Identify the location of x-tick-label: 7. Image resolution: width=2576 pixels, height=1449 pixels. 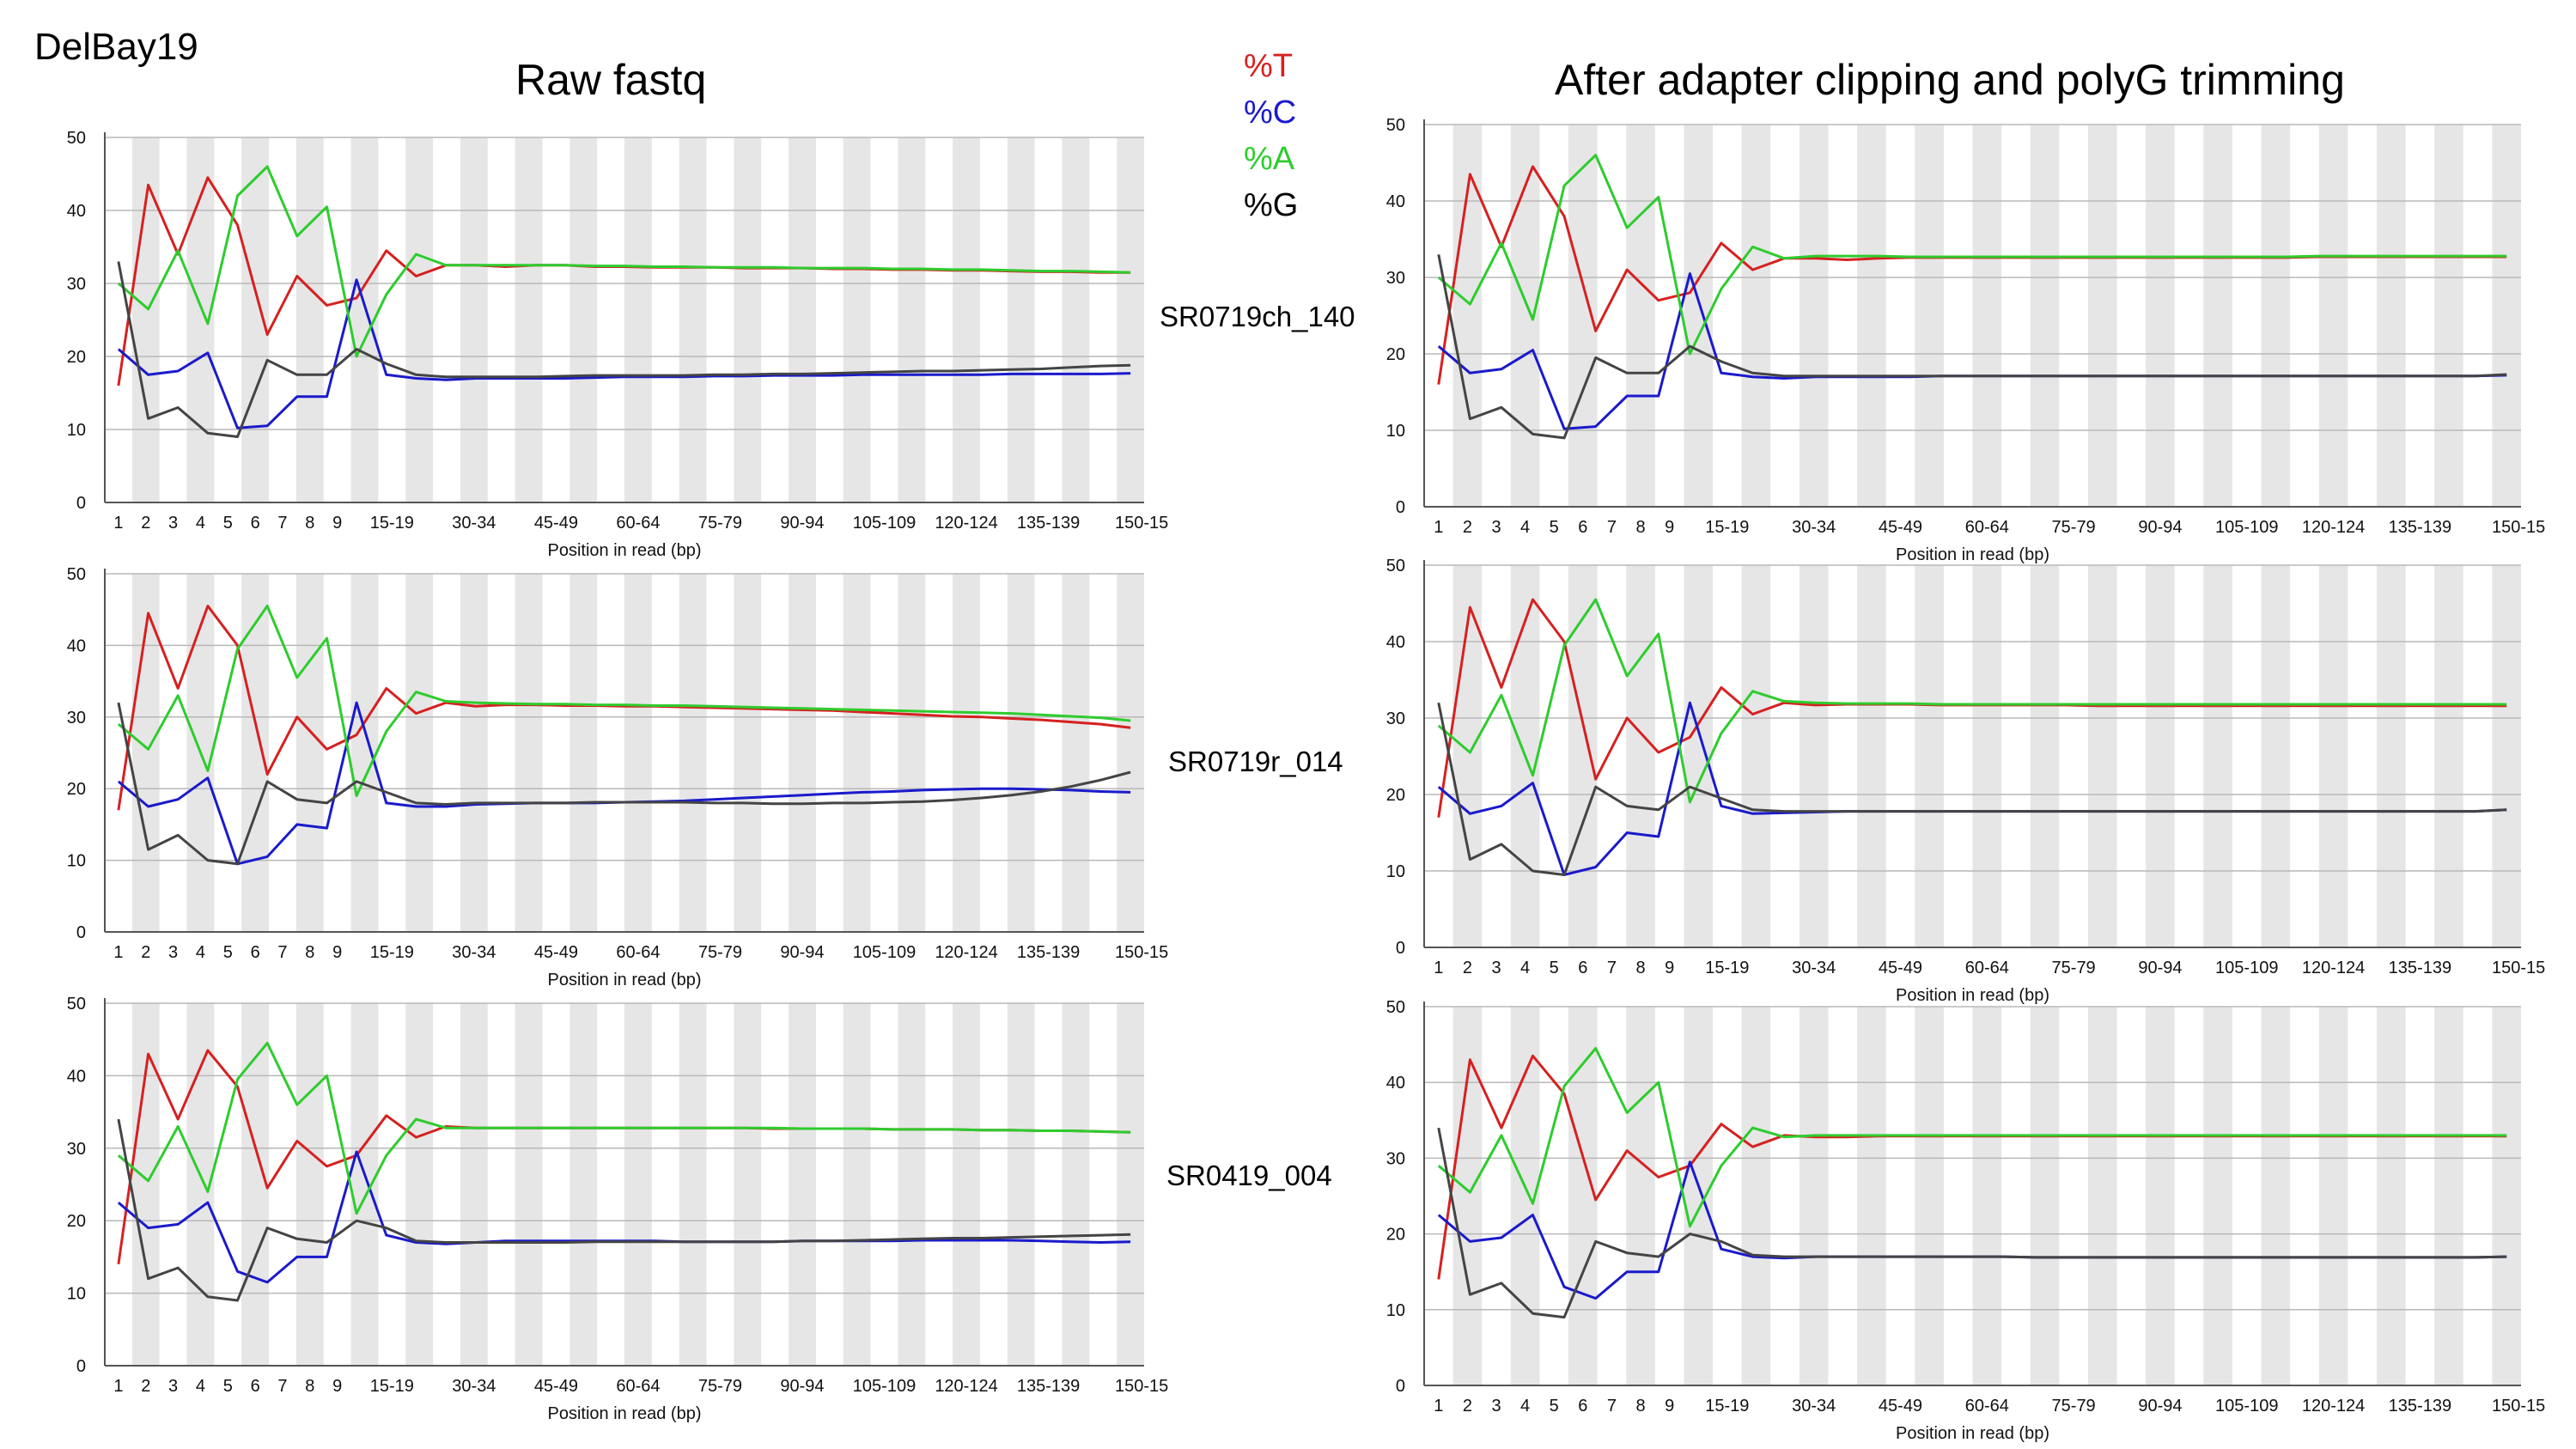
(282, 1386).